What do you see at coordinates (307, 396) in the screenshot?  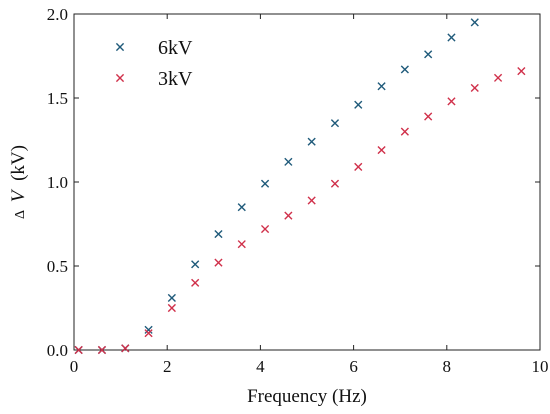 I see `x-axis-label: Frequency (Hz)` at bounding box center [307, 396].